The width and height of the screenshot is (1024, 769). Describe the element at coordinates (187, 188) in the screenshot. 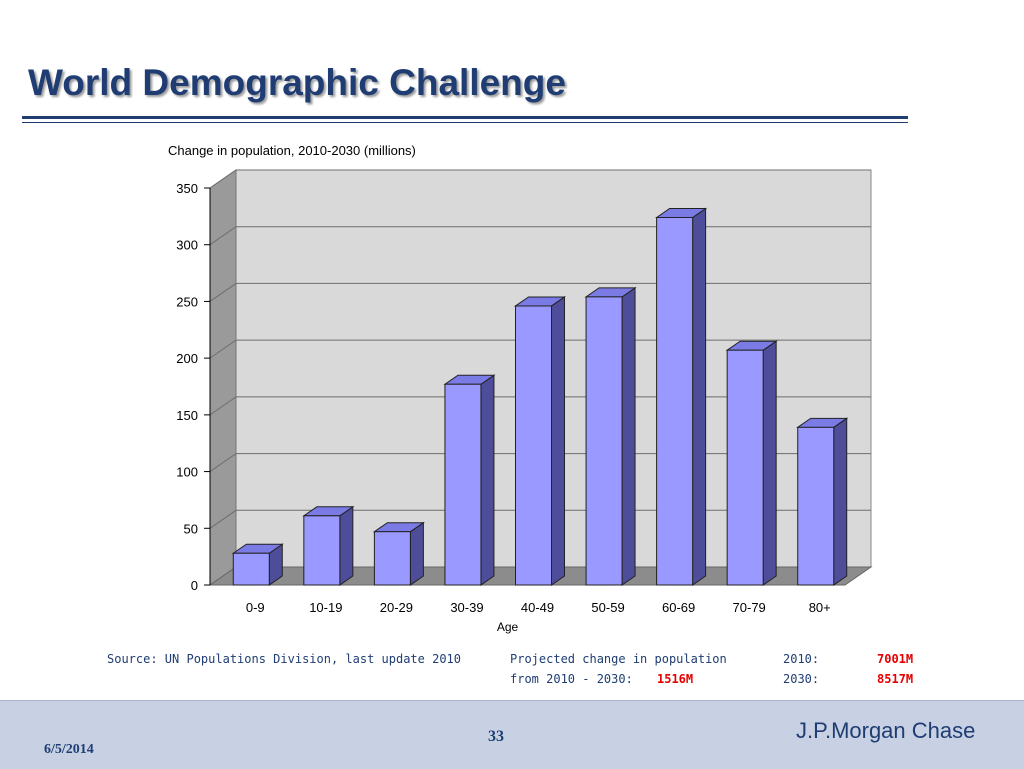

I see `y-tick-label: 350` at that location.